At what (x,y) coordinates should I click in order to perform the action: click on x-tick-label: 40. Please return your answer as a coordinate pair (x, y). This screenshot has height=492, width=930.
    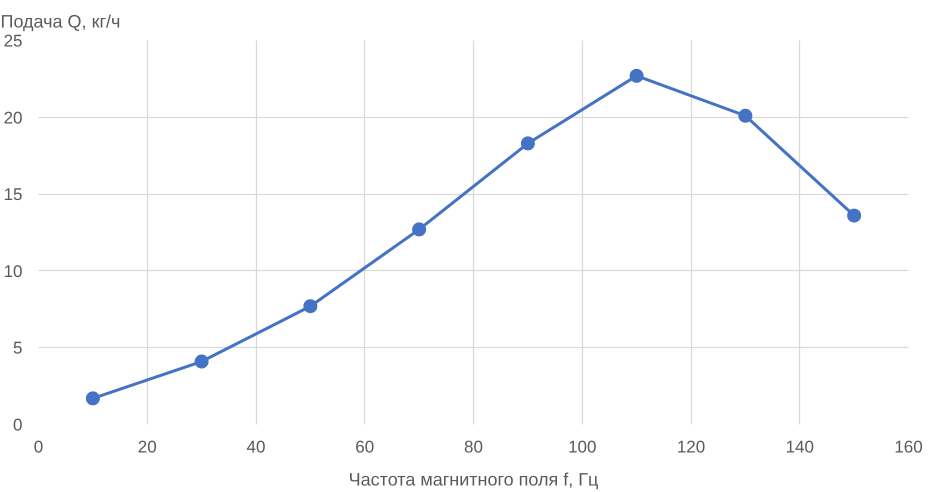
    Looking at the image, I should click on (256, 447).